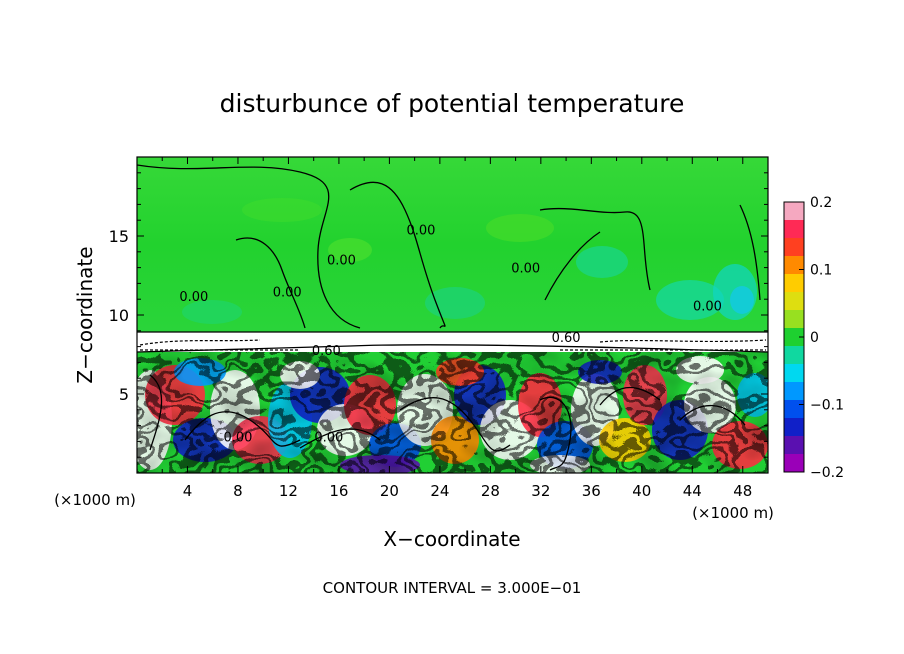  Describe the element at coordinates (119, 315) in the screenshot. I see `y-tick-label: 10` at that location.